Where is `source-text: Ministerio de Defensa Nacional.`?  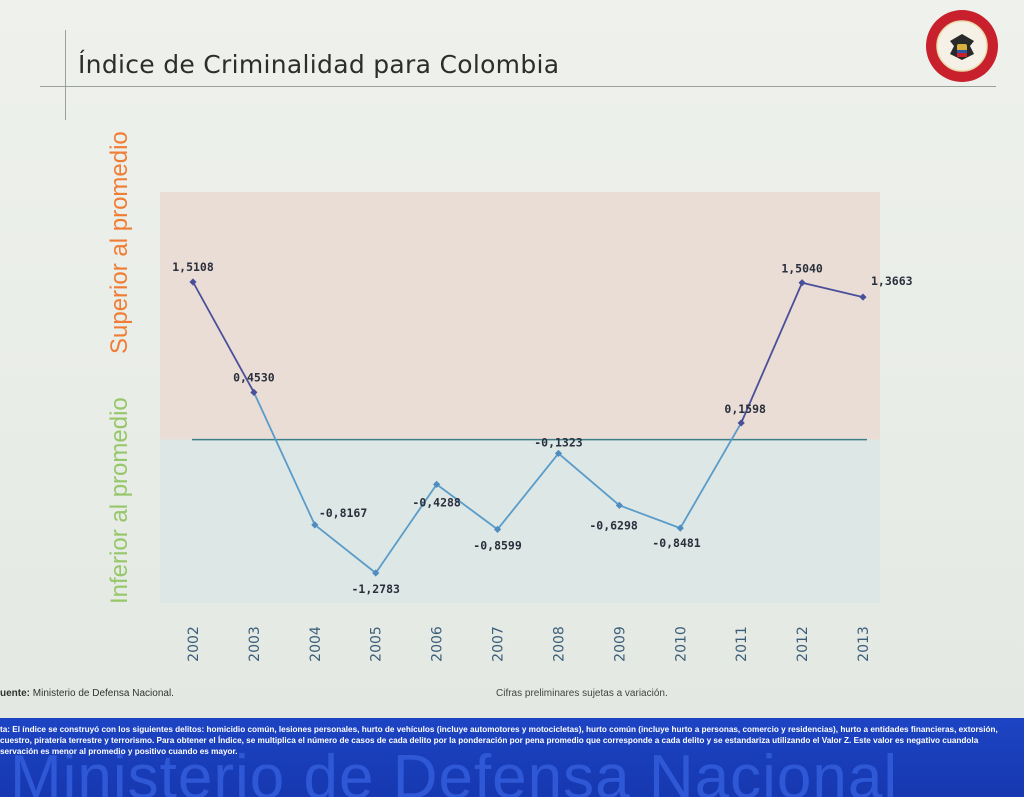
source-text: Ministerio de Defensa Nacional. is located at coordinates (103, 693).